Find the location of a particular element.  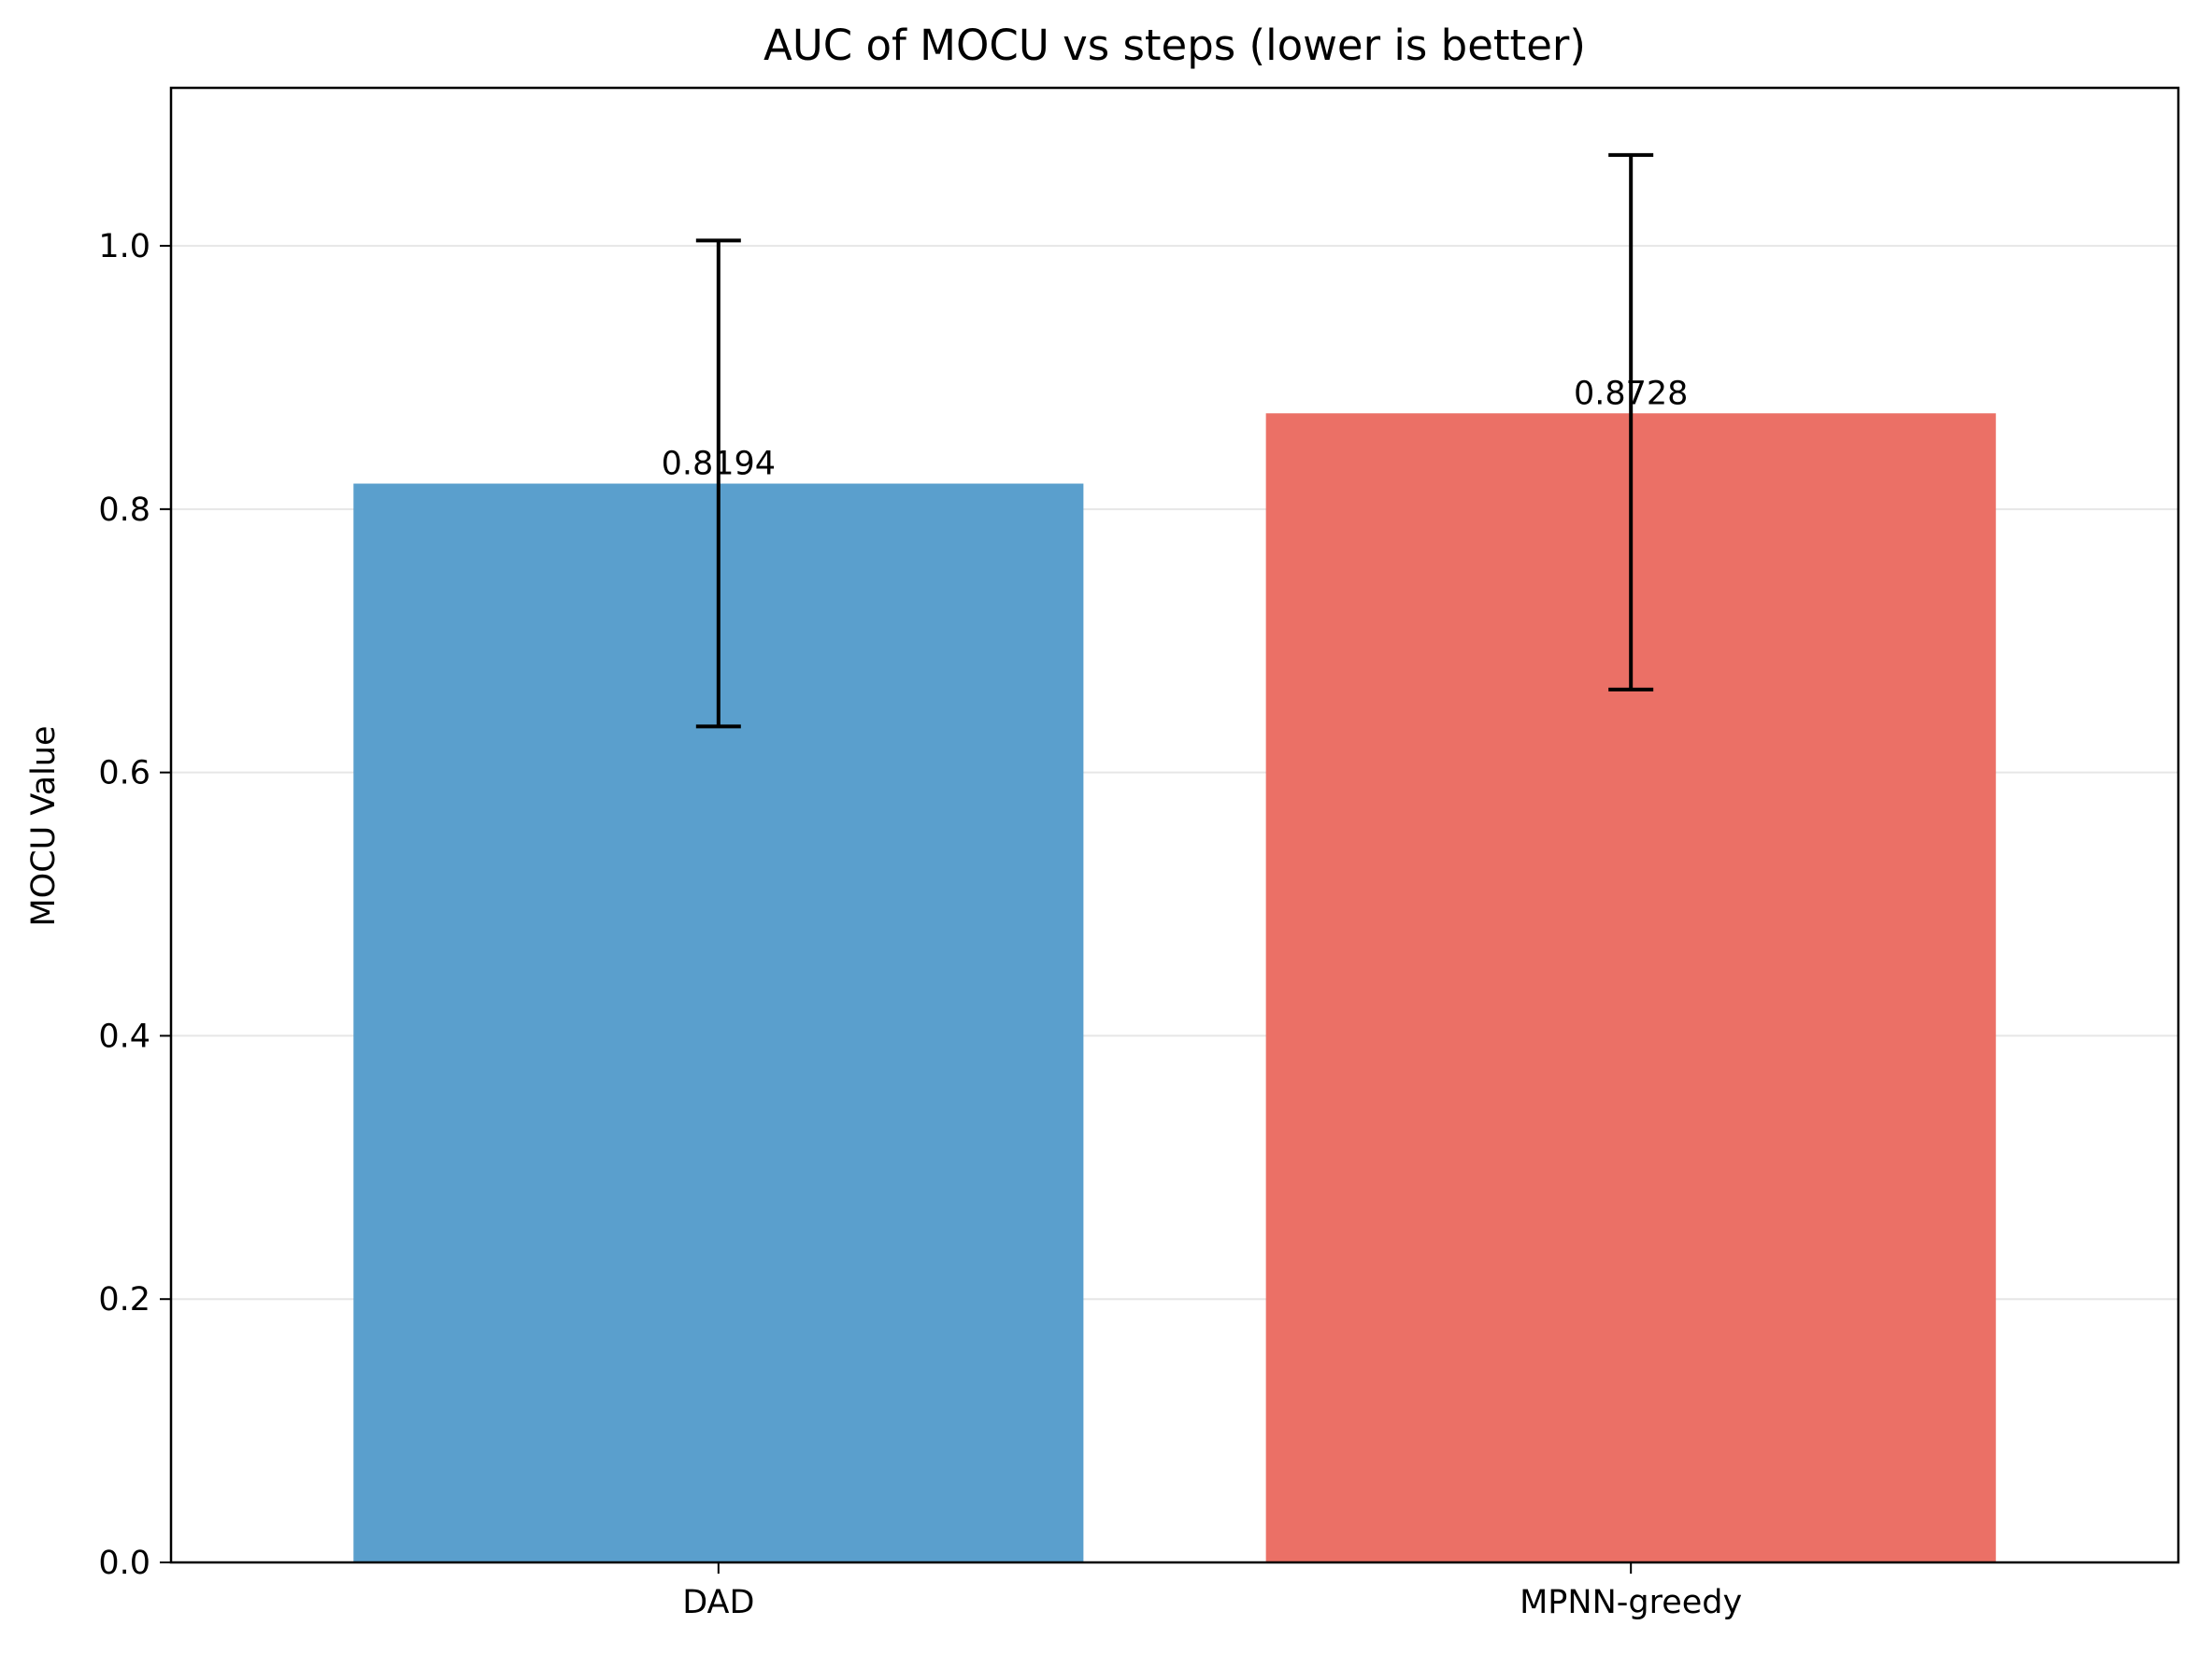

y-axis-label: MOCU Value is located at coordinates (44, 825).